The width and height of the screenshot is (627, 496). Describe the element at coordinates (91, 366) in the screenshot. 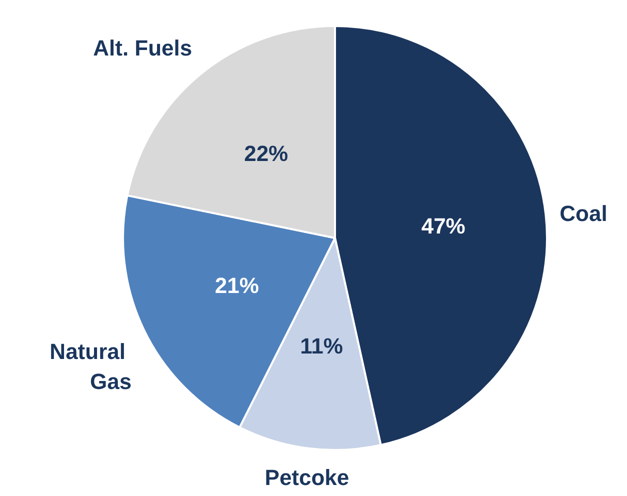

I see `slice-label: Natural Gas` at that location.